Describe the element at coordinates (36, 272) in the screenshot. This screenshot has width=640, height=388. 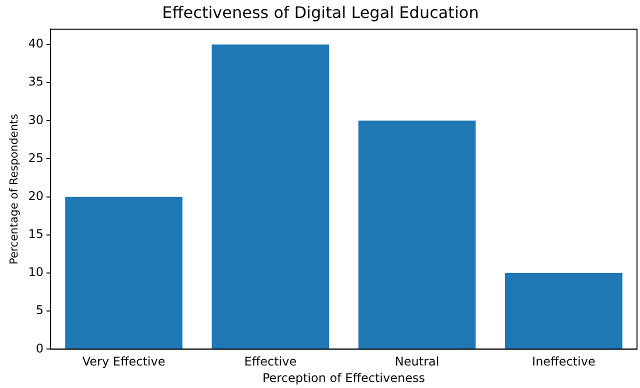
I see `y-tick-label: 10` at that location.